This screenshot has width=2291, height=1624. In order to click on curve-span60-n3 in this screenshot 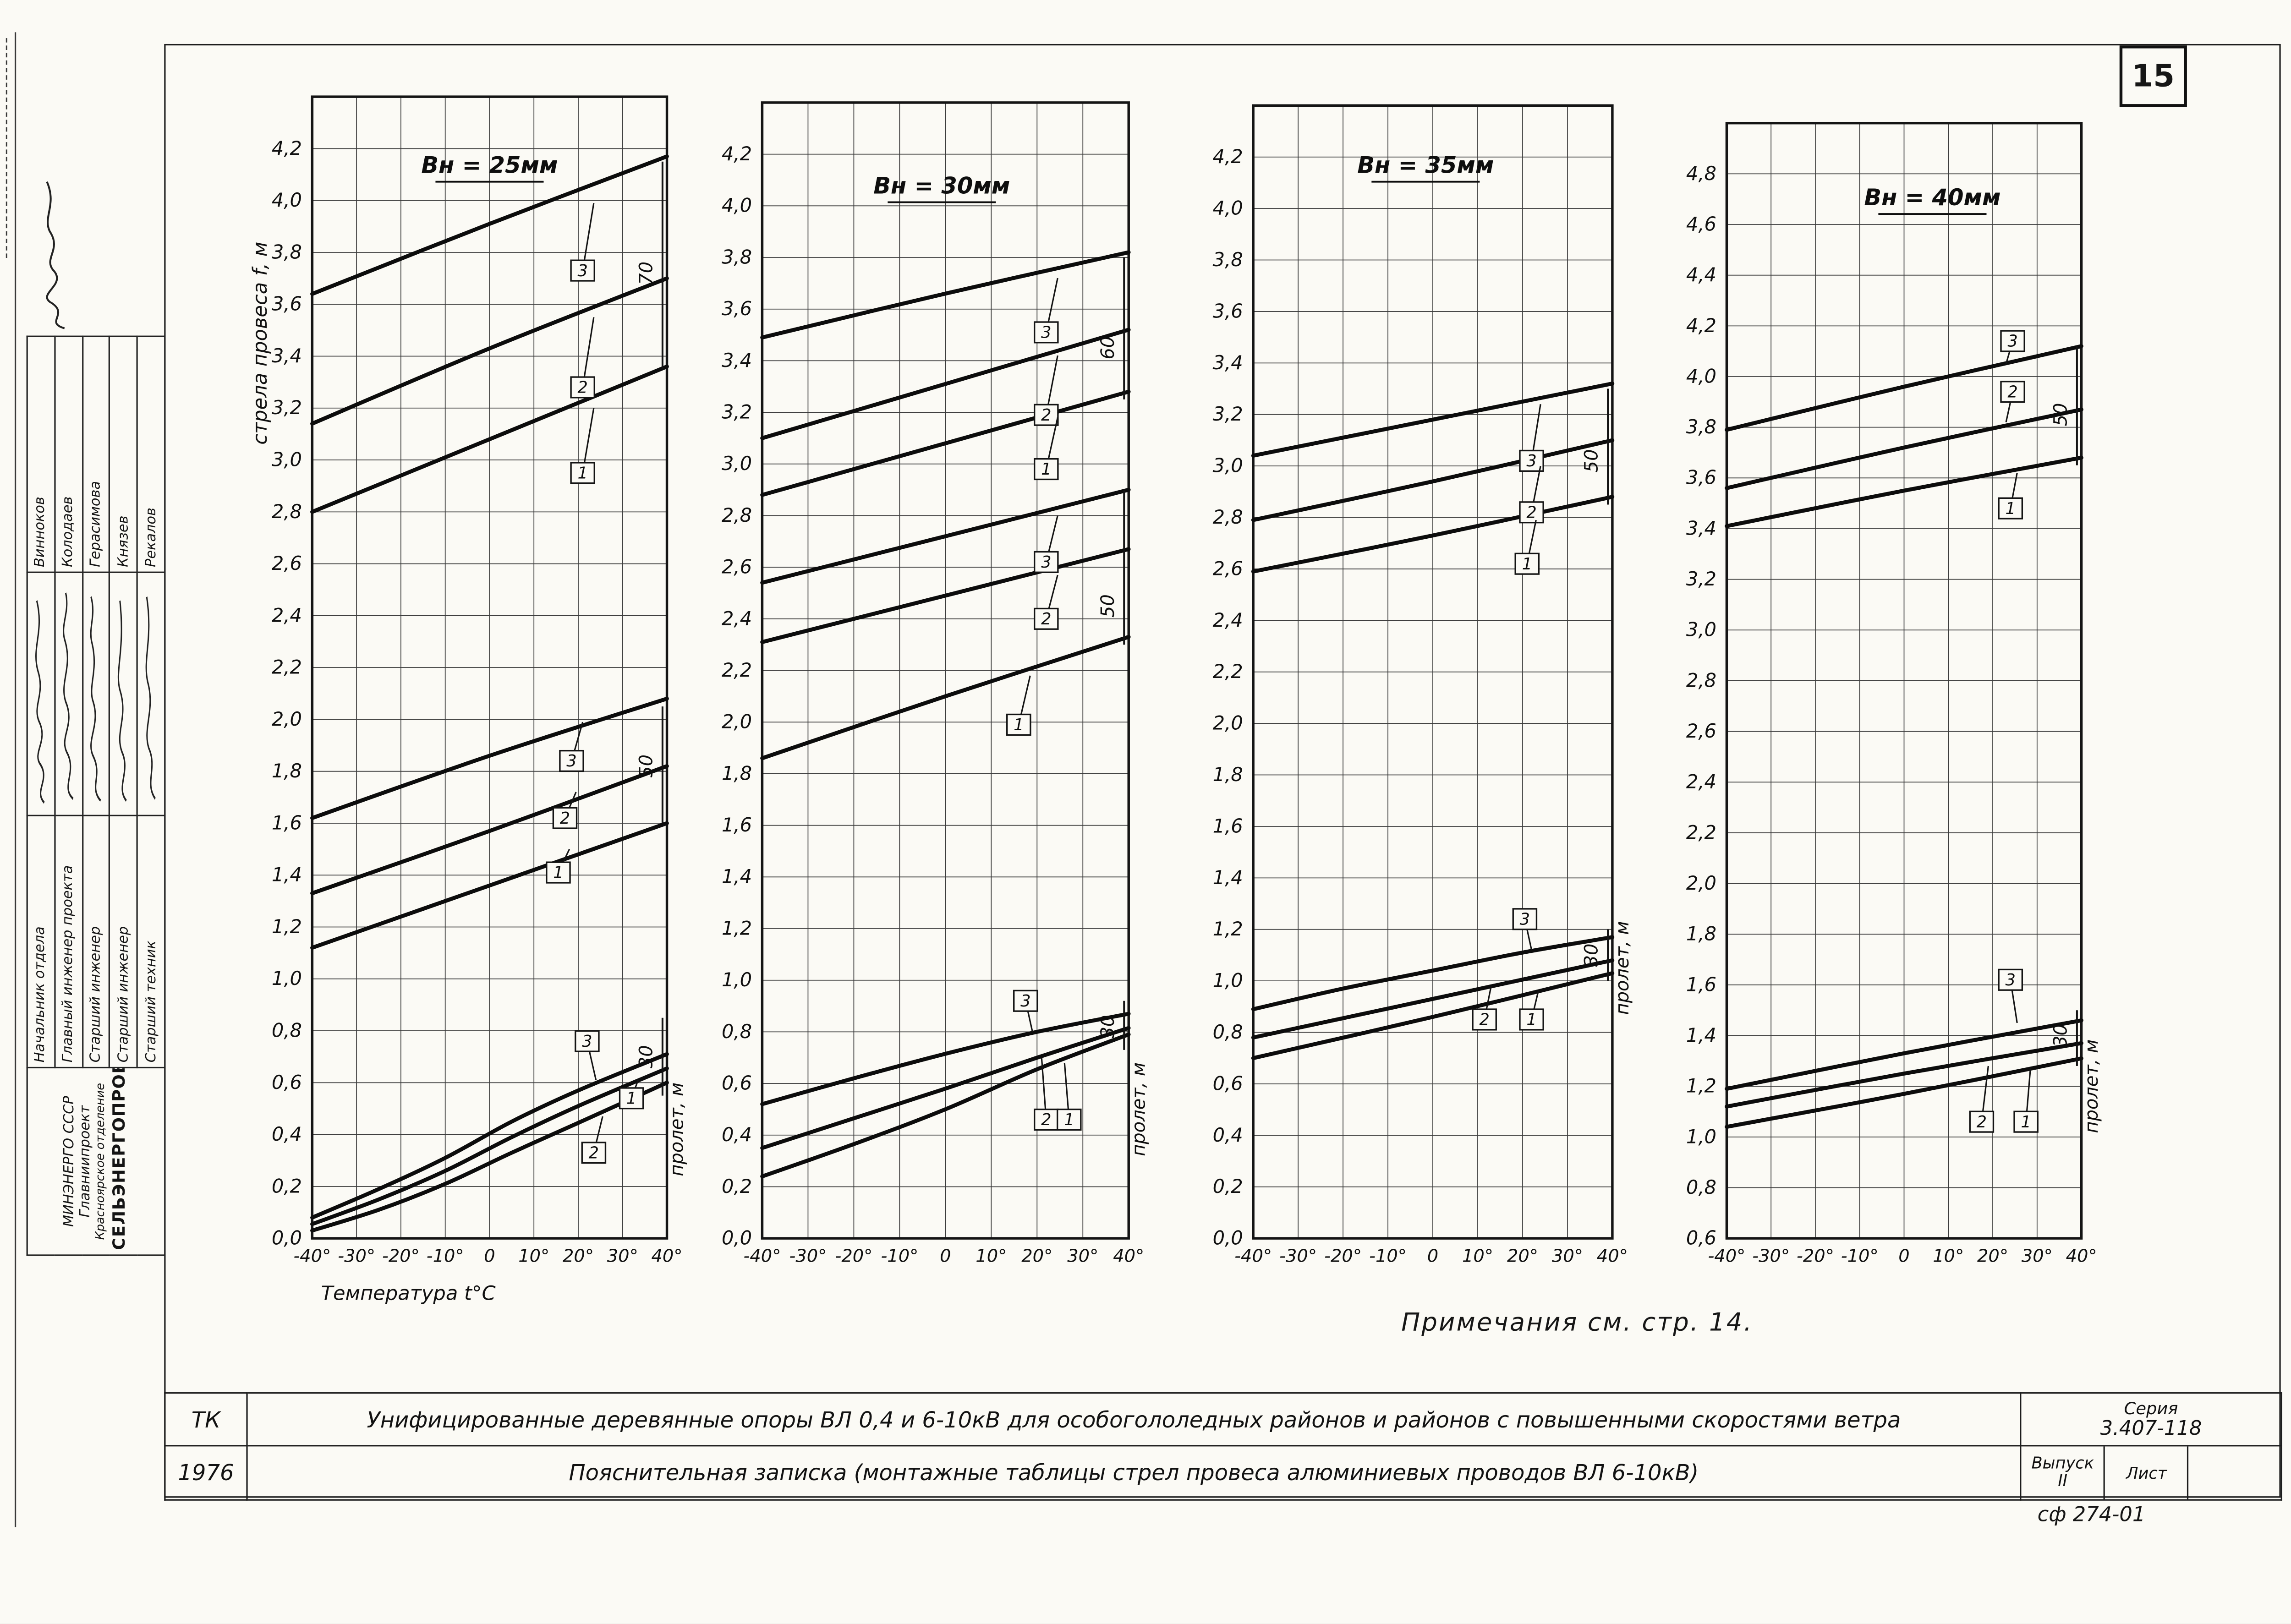, I will do `click(946, 294)`.